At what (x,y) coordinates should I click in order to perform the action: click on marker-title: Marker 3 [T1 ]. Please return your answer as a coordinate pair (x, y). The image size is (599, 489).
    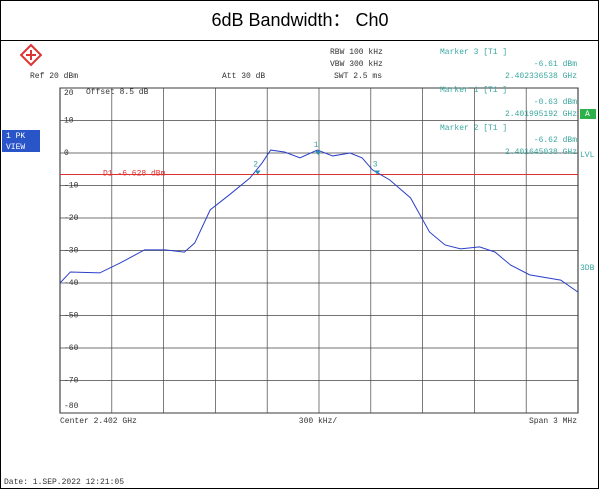
    Looking at the image, I should click on (473, 52).